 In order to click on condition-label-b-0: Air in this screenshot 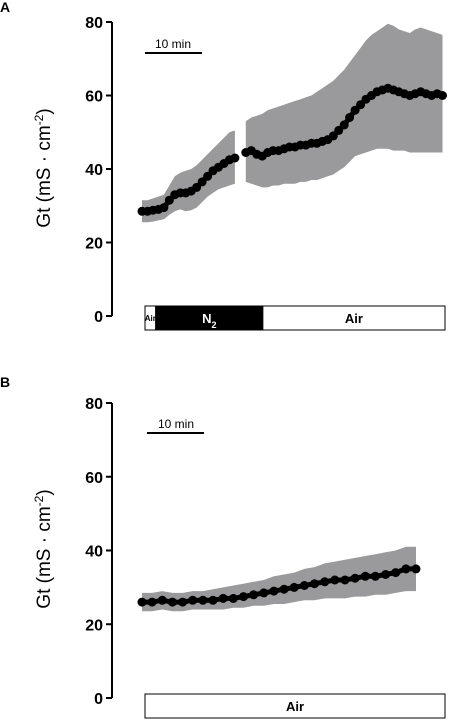, I will do `click(295, 706)`.